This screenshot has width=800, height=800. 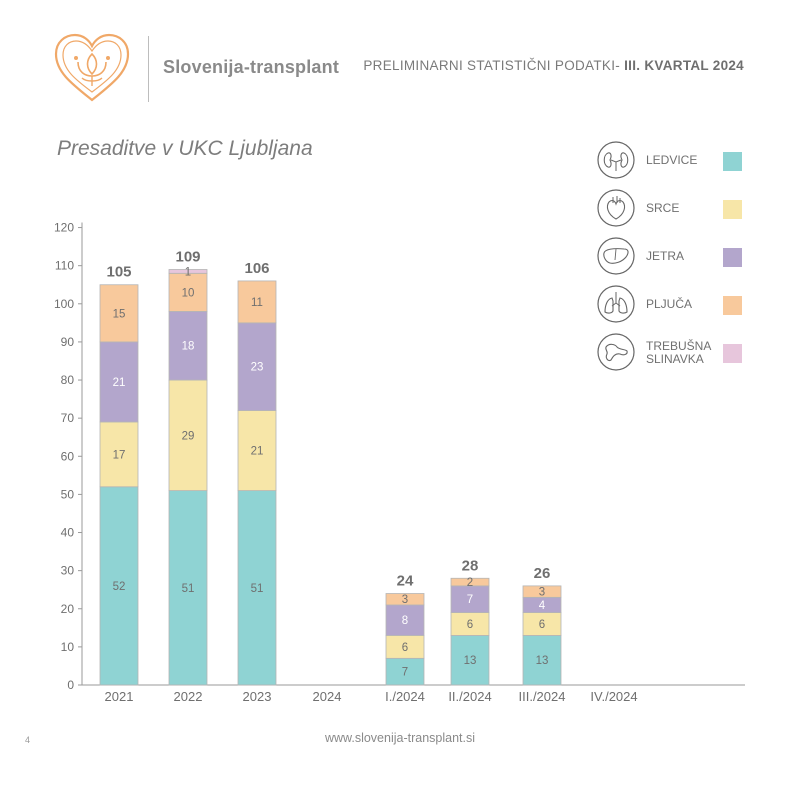 I want to click on data-label: 1, so click(x=188, y=272).